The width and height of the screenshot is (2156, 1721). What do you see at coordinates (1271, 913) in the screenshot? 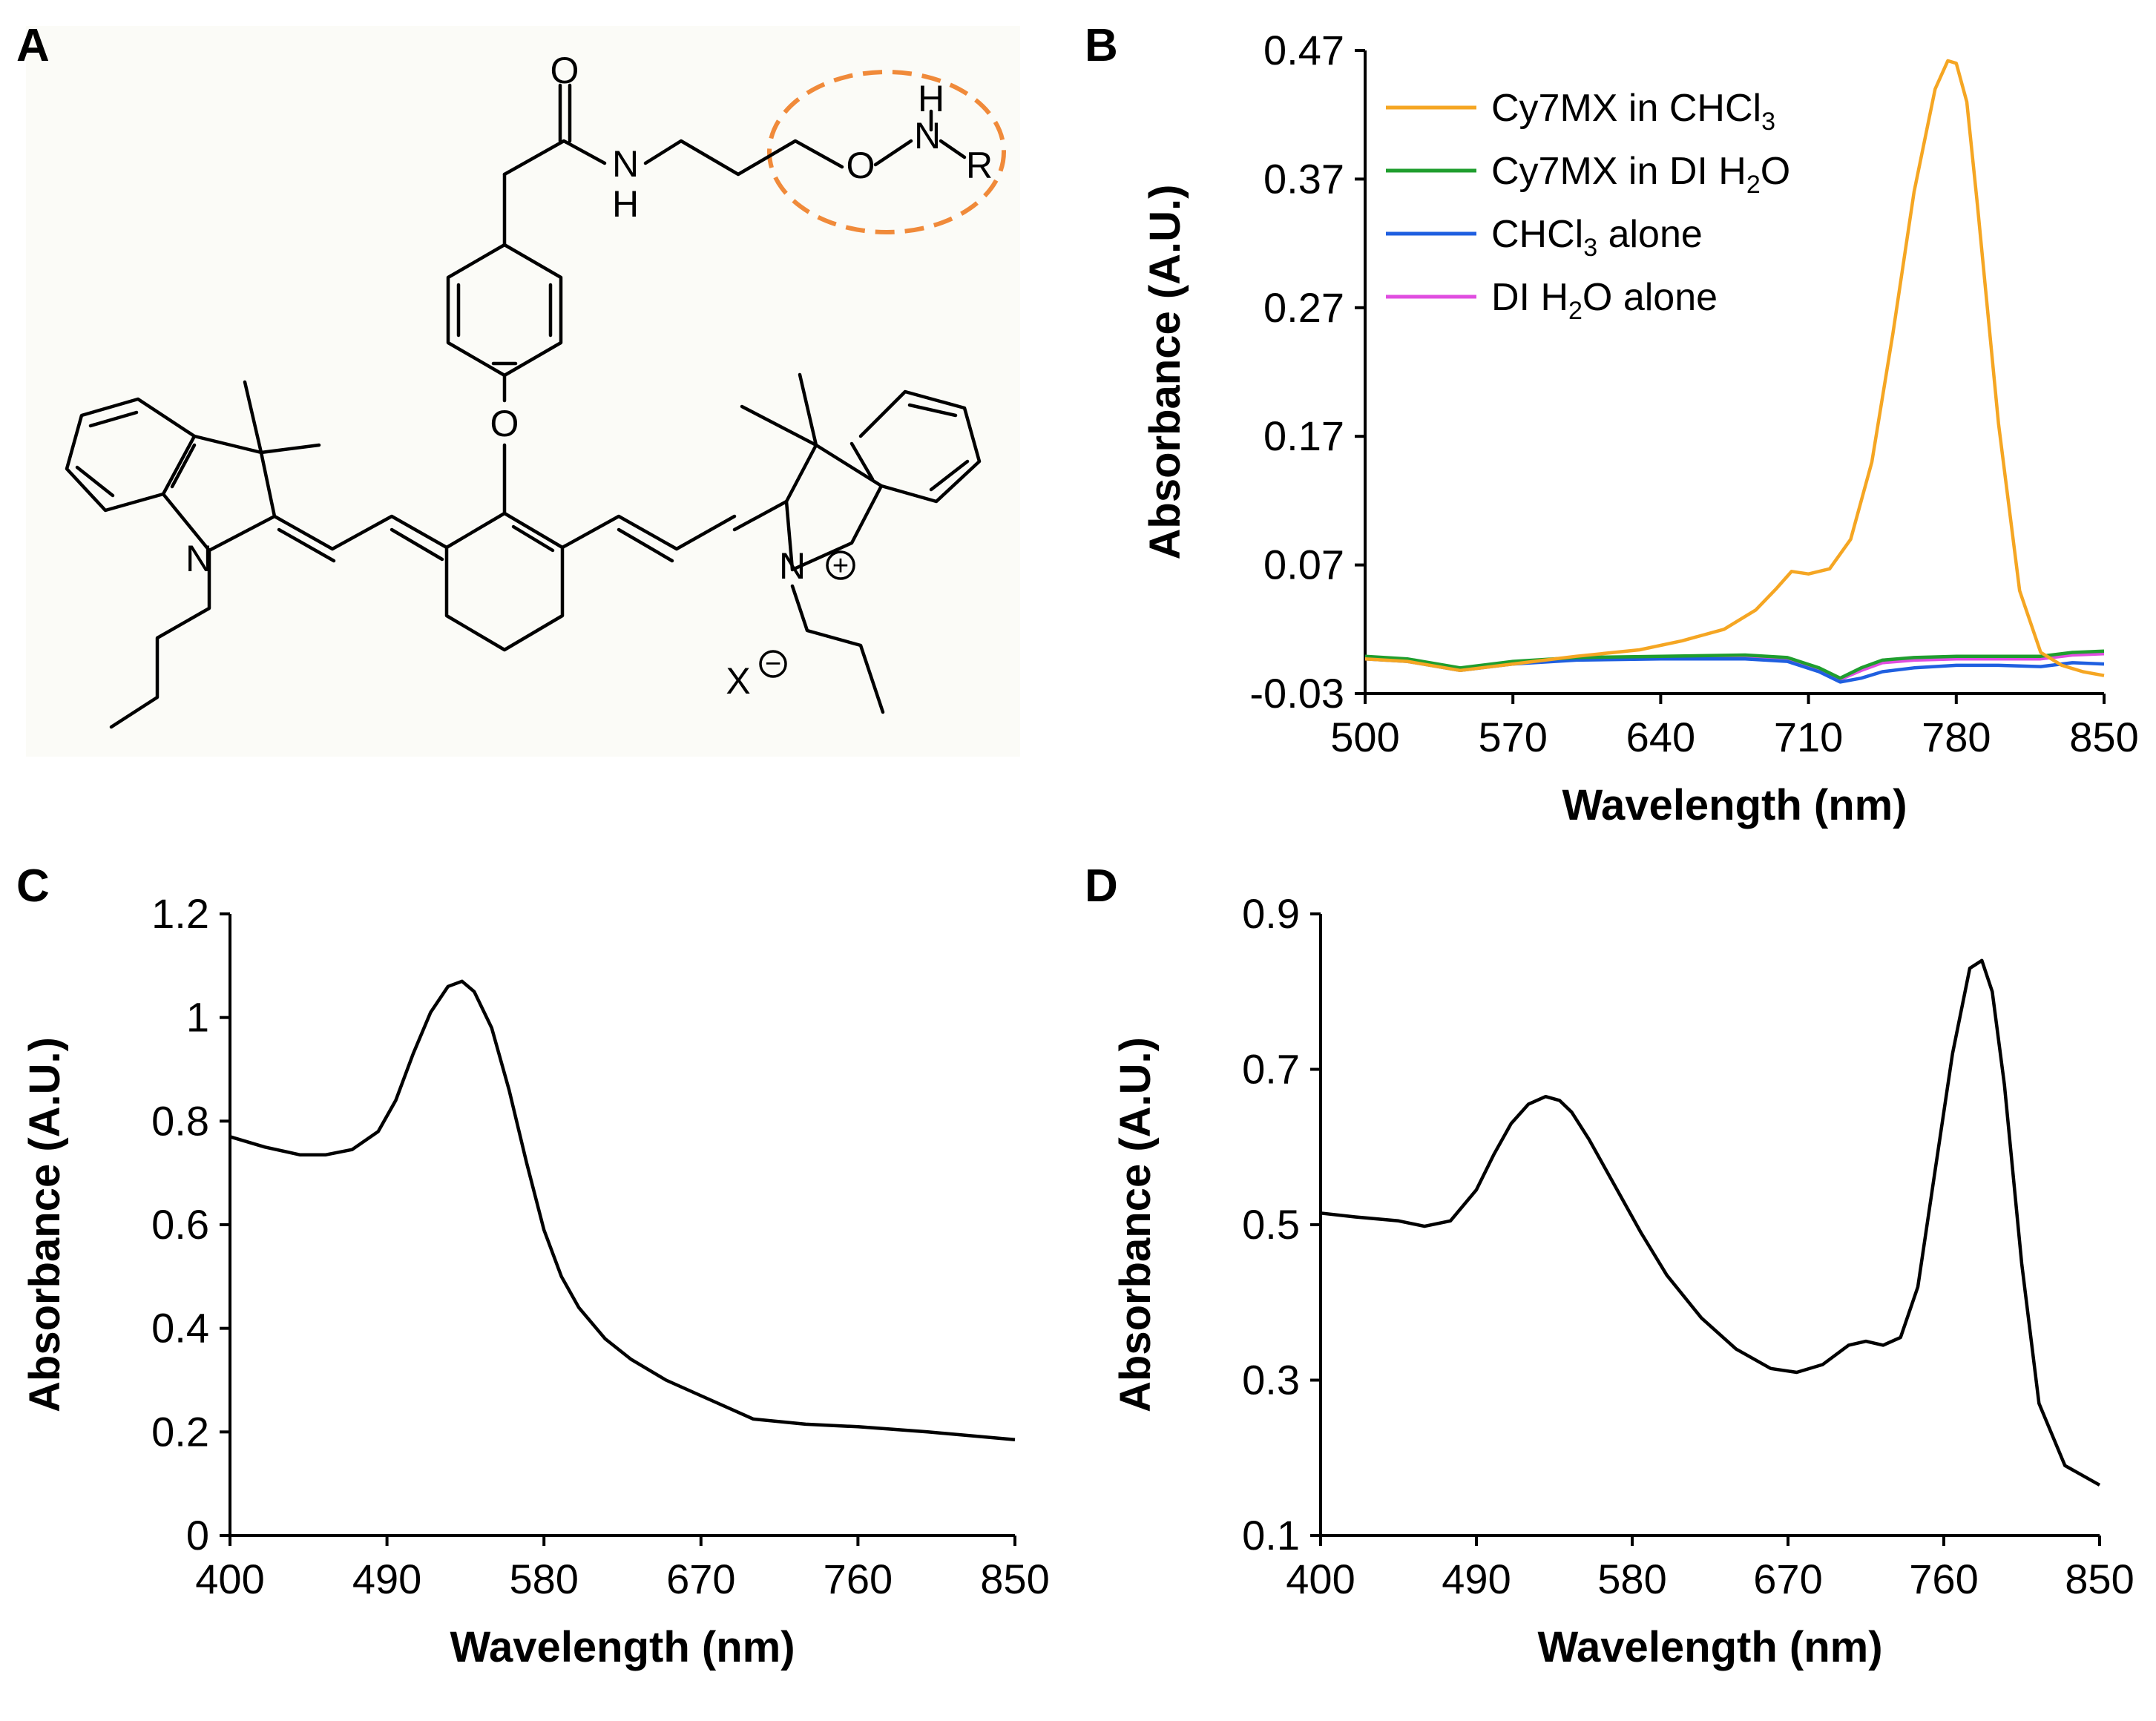
I see `d-y-tick-label: 0.9` at bounding box center [1271, 913].